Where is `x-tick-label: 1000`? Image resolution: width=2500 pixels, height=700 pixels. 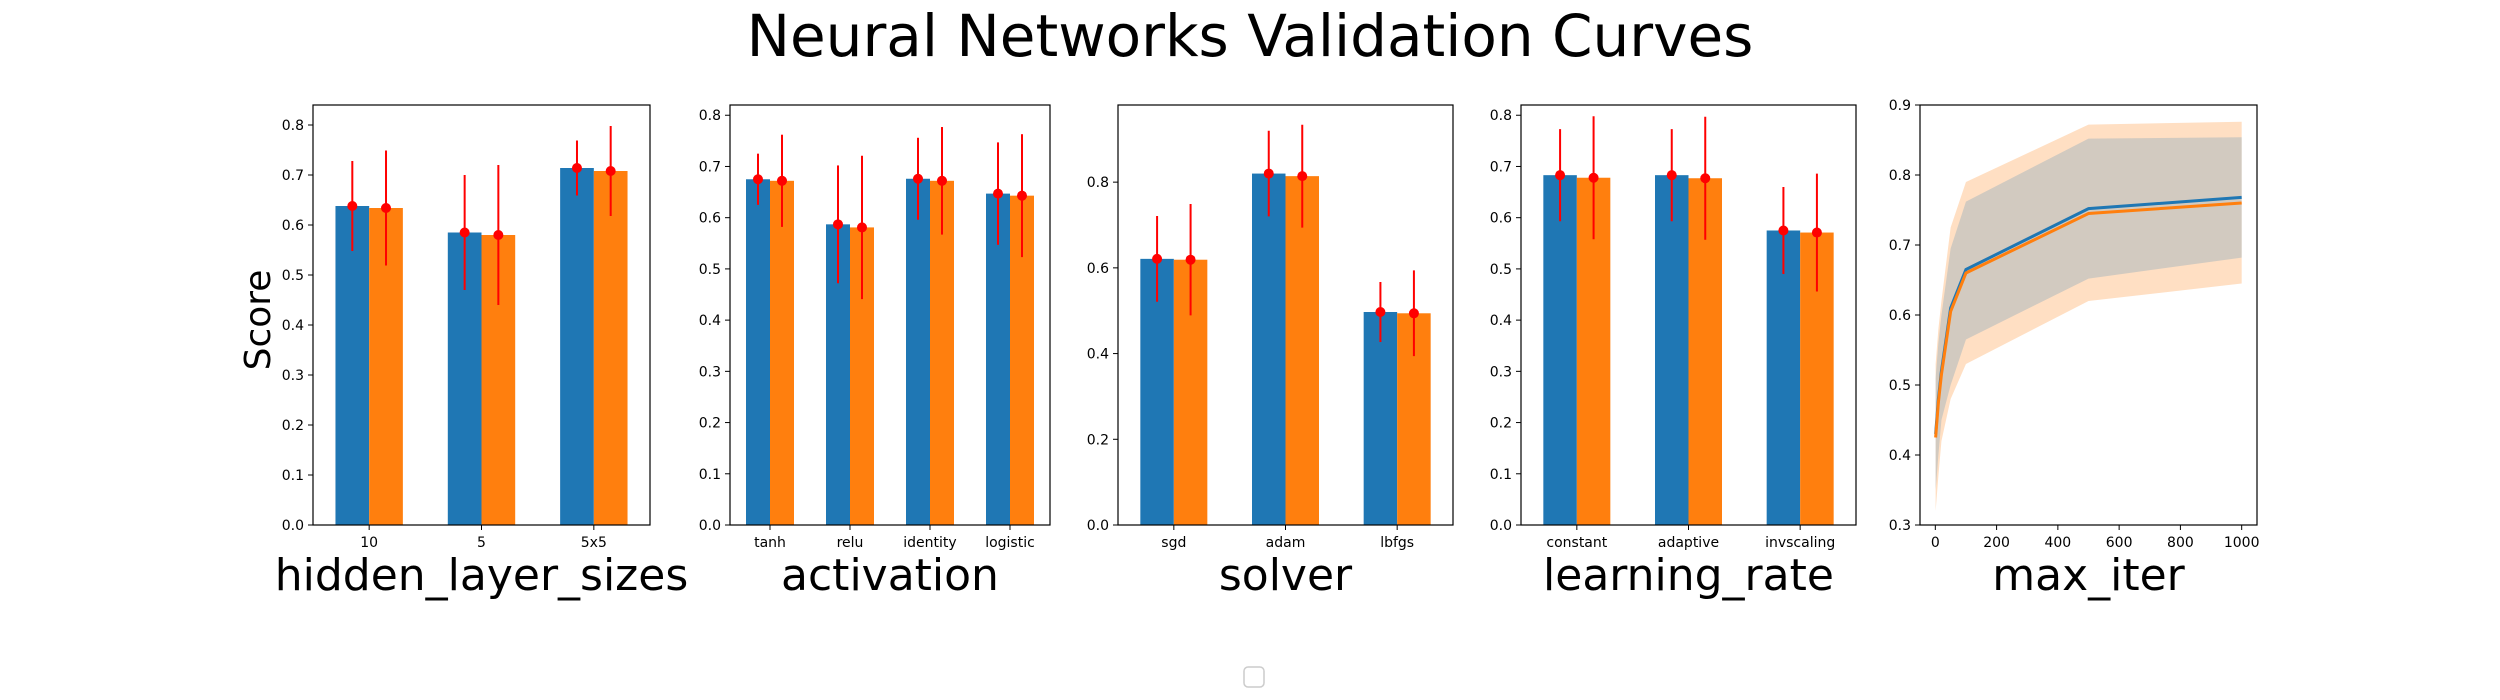 x-tick-label: 1000 is located at coordinates (2242, 543).